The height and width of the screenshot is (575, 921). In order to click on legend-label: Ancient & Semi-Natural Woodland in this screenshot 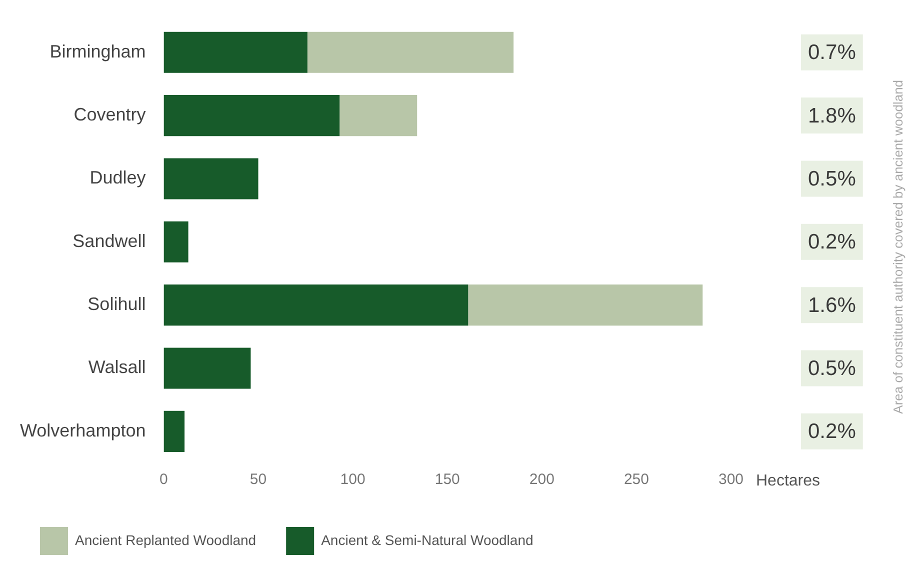, I will do `click(427, 540)`.